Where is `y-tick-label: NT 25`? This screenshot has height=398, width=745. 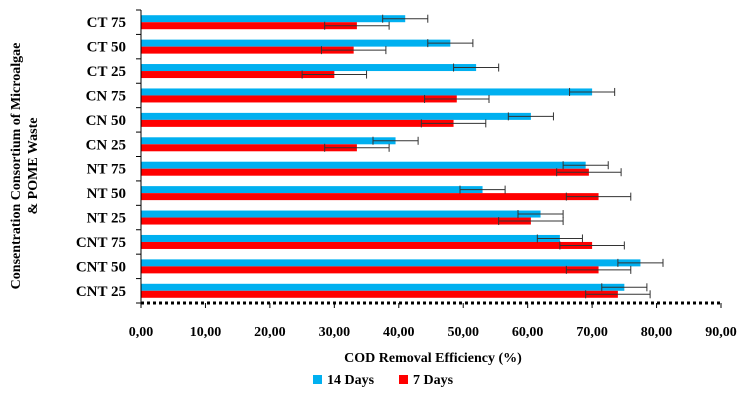 y-tick-label: NT 25 is located at coordinates (106, 219).